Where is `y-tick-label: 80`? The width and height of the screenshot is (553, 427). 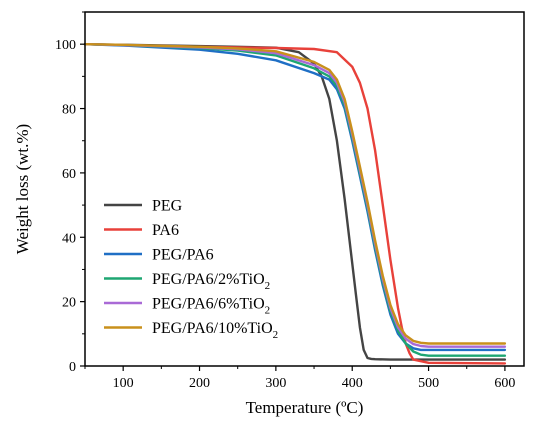 y-tick-label: 80 is located at coordinates (69, 110).